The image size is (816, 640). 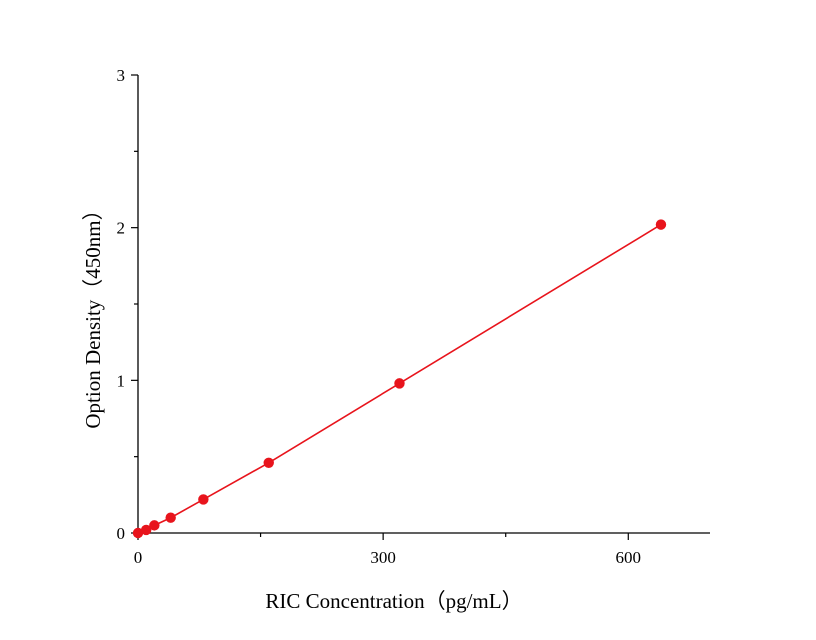 What do you see at coordinates (393, 601) in the screenshot?
I see `x-axis-title: RIC Concentration（pg/mL）` at bounding box center [393, 601].